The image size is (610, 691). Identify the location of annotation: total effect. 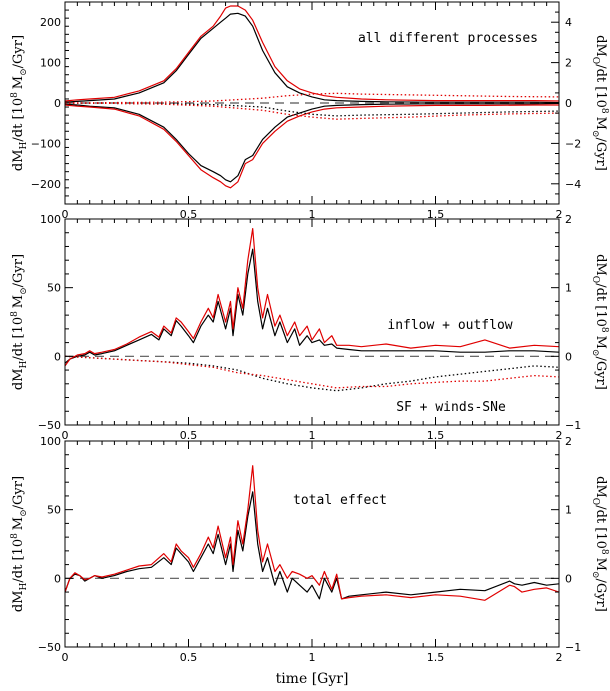
(340, 500).